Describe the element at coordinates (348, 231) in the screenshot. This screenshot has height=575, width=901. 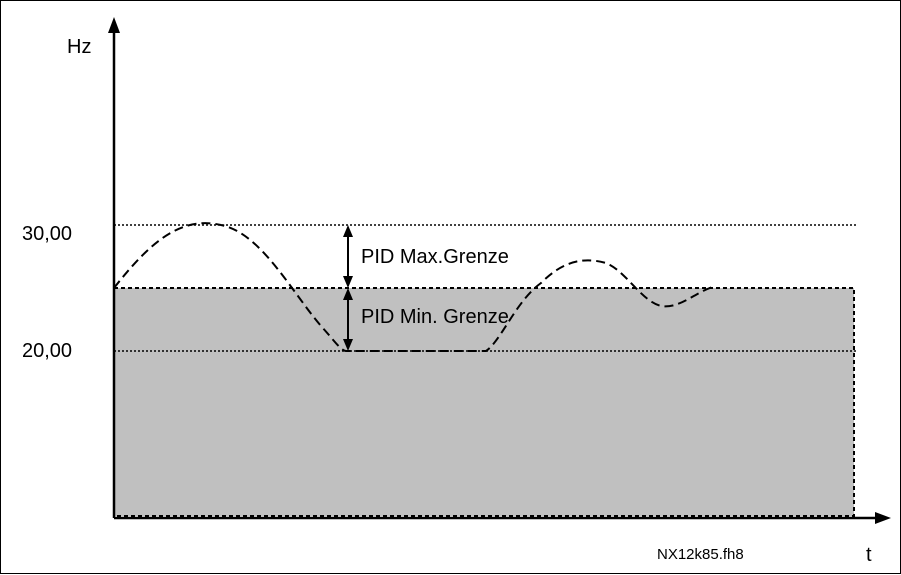
I see `pid-max-arrow-top` at that location.